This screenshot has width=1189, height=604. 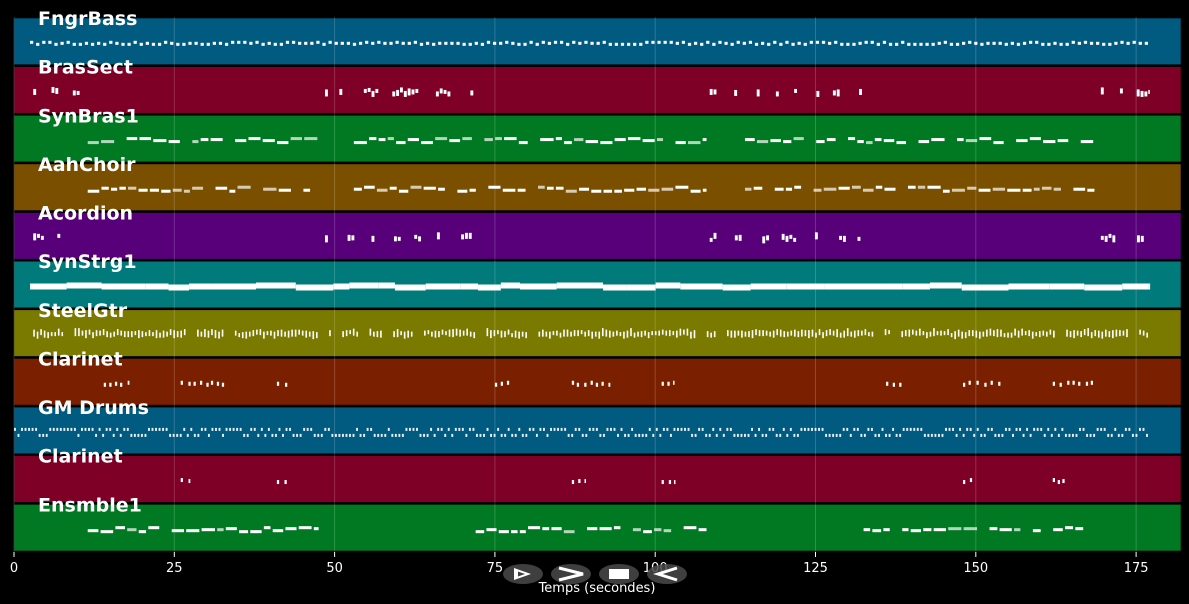 What do you see at coordinates (667, 574) in the screenshot?
I see `back-button` at bounding box center [667, 574].